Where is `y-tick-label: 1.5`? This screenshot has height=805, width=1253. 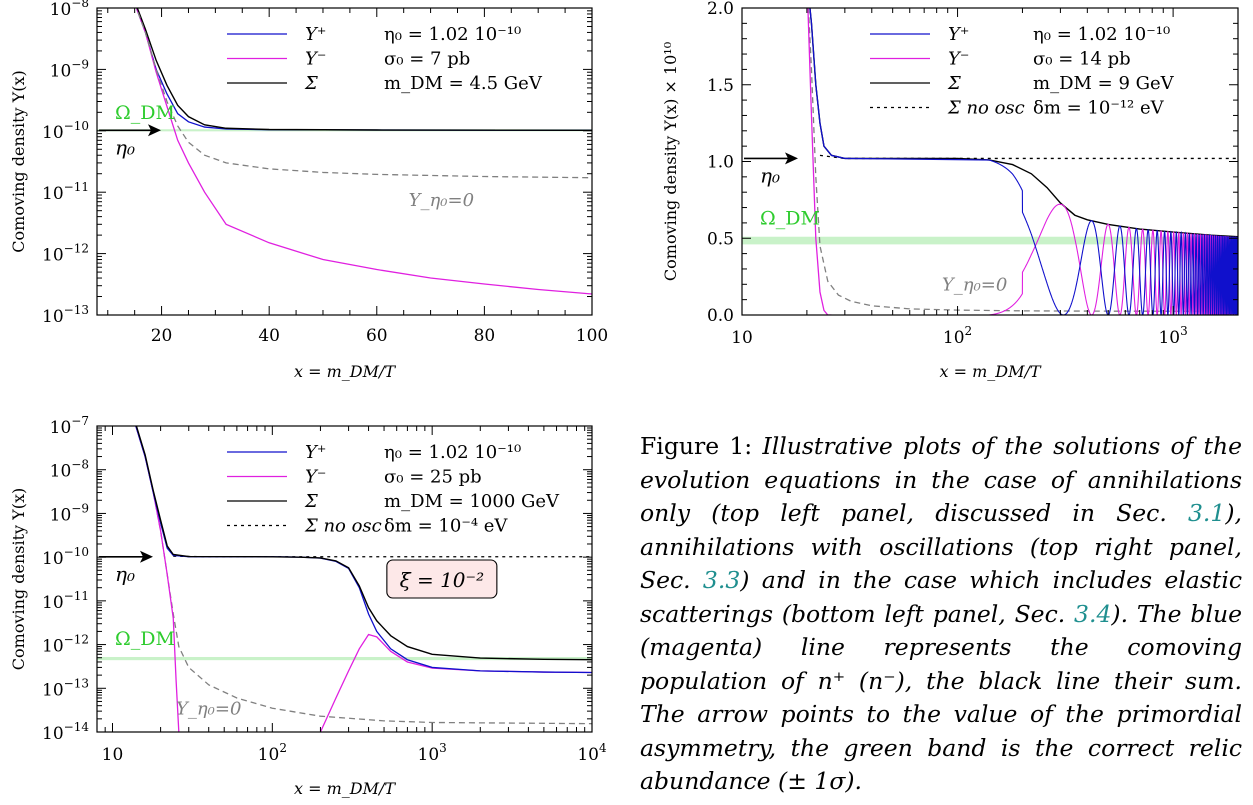 y-tick-label: 1.5 is located at coordinates (720, 86).